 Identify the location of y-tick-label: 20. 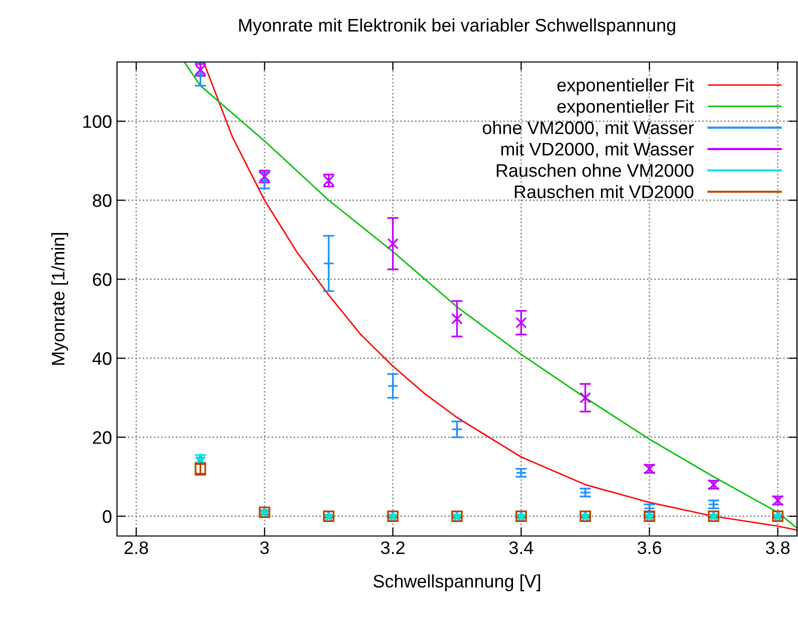
(102, 437).